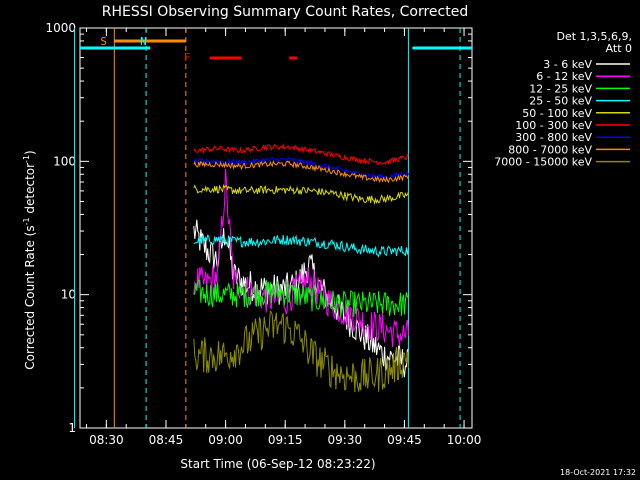  Describe the element at coordinates (166, 440) in the screenshot. I see `x-tick-label: 08:45` at that location.